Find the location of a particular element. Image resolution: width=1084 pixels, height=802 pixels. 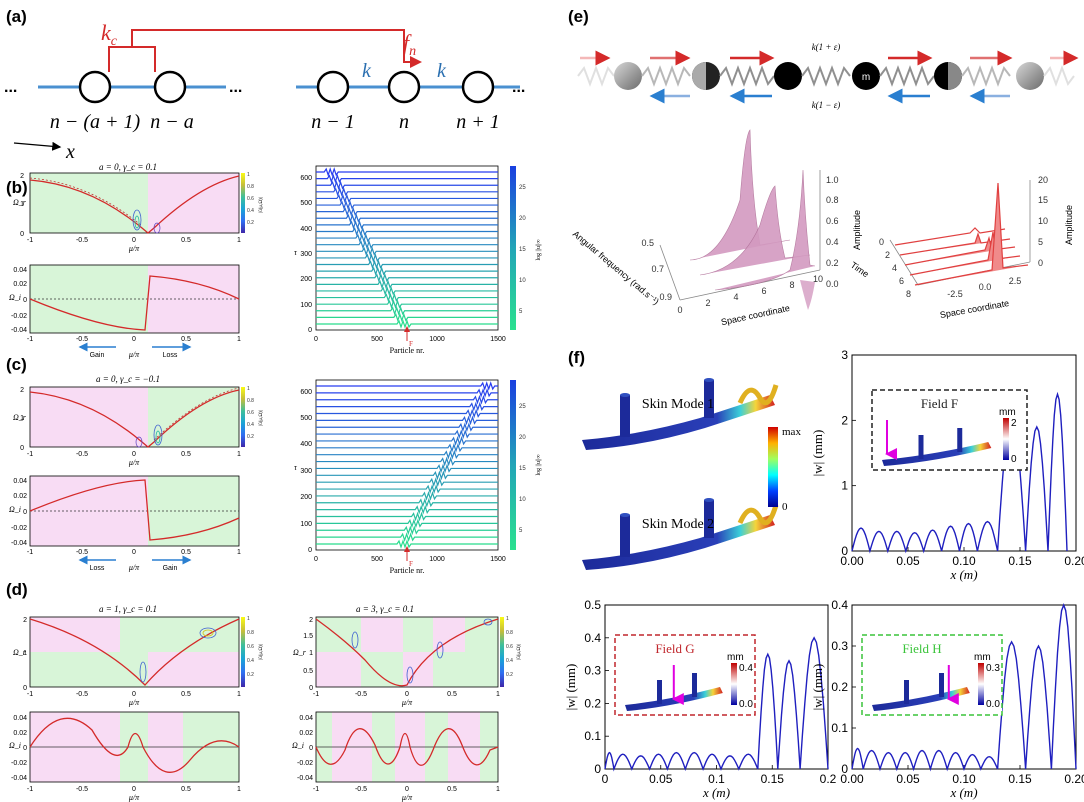

y-tick-label: 0.1 is located at coordinates (592, 736).